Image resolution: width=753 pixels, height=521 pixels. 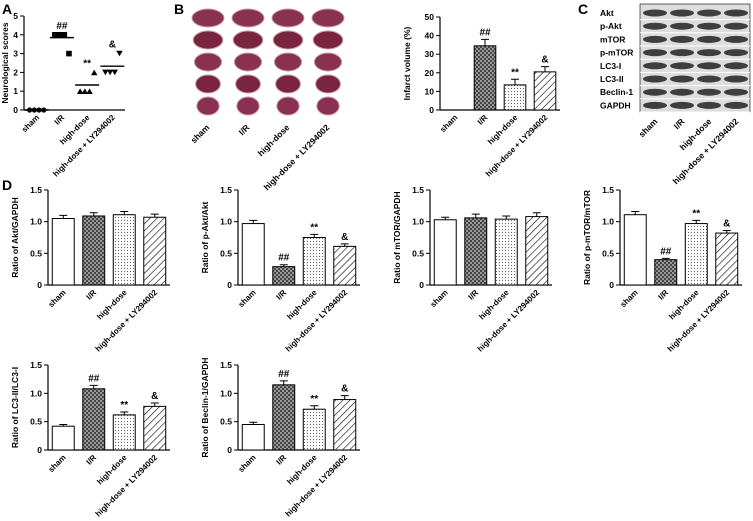 What do you see at coordinates (268, 62) in the screenshot?
I see `brain-image` at bounding box center [268, 62].